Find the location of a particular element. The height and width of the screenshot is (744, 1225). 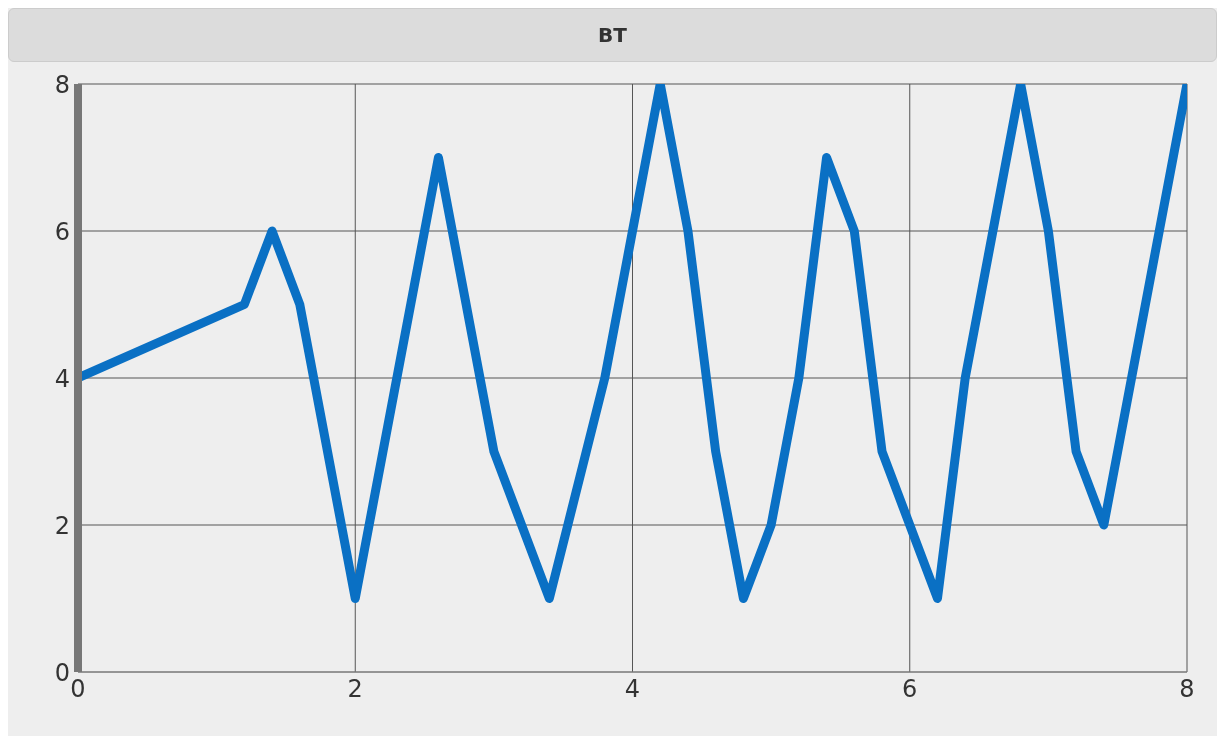

y-tick-label: 4 is located at coordinates (62, 378).